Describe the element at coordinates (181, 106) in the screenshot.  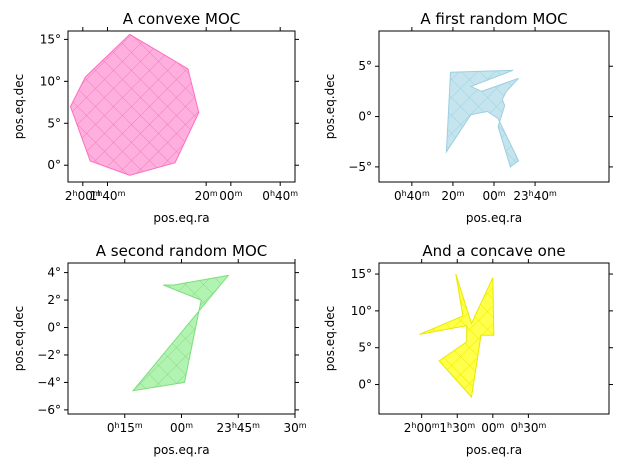
I see `convex-moc-axes-frame` at that location.